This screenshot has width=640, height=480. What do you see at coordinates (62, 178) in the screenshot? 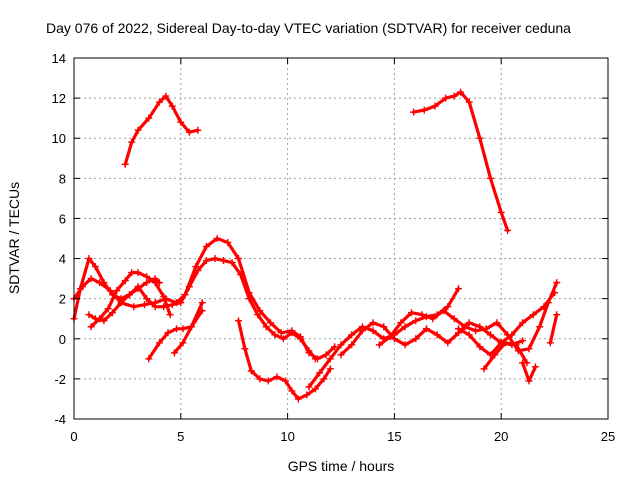
I see `y-tick-label: 8` at bounding box center [62, 178].